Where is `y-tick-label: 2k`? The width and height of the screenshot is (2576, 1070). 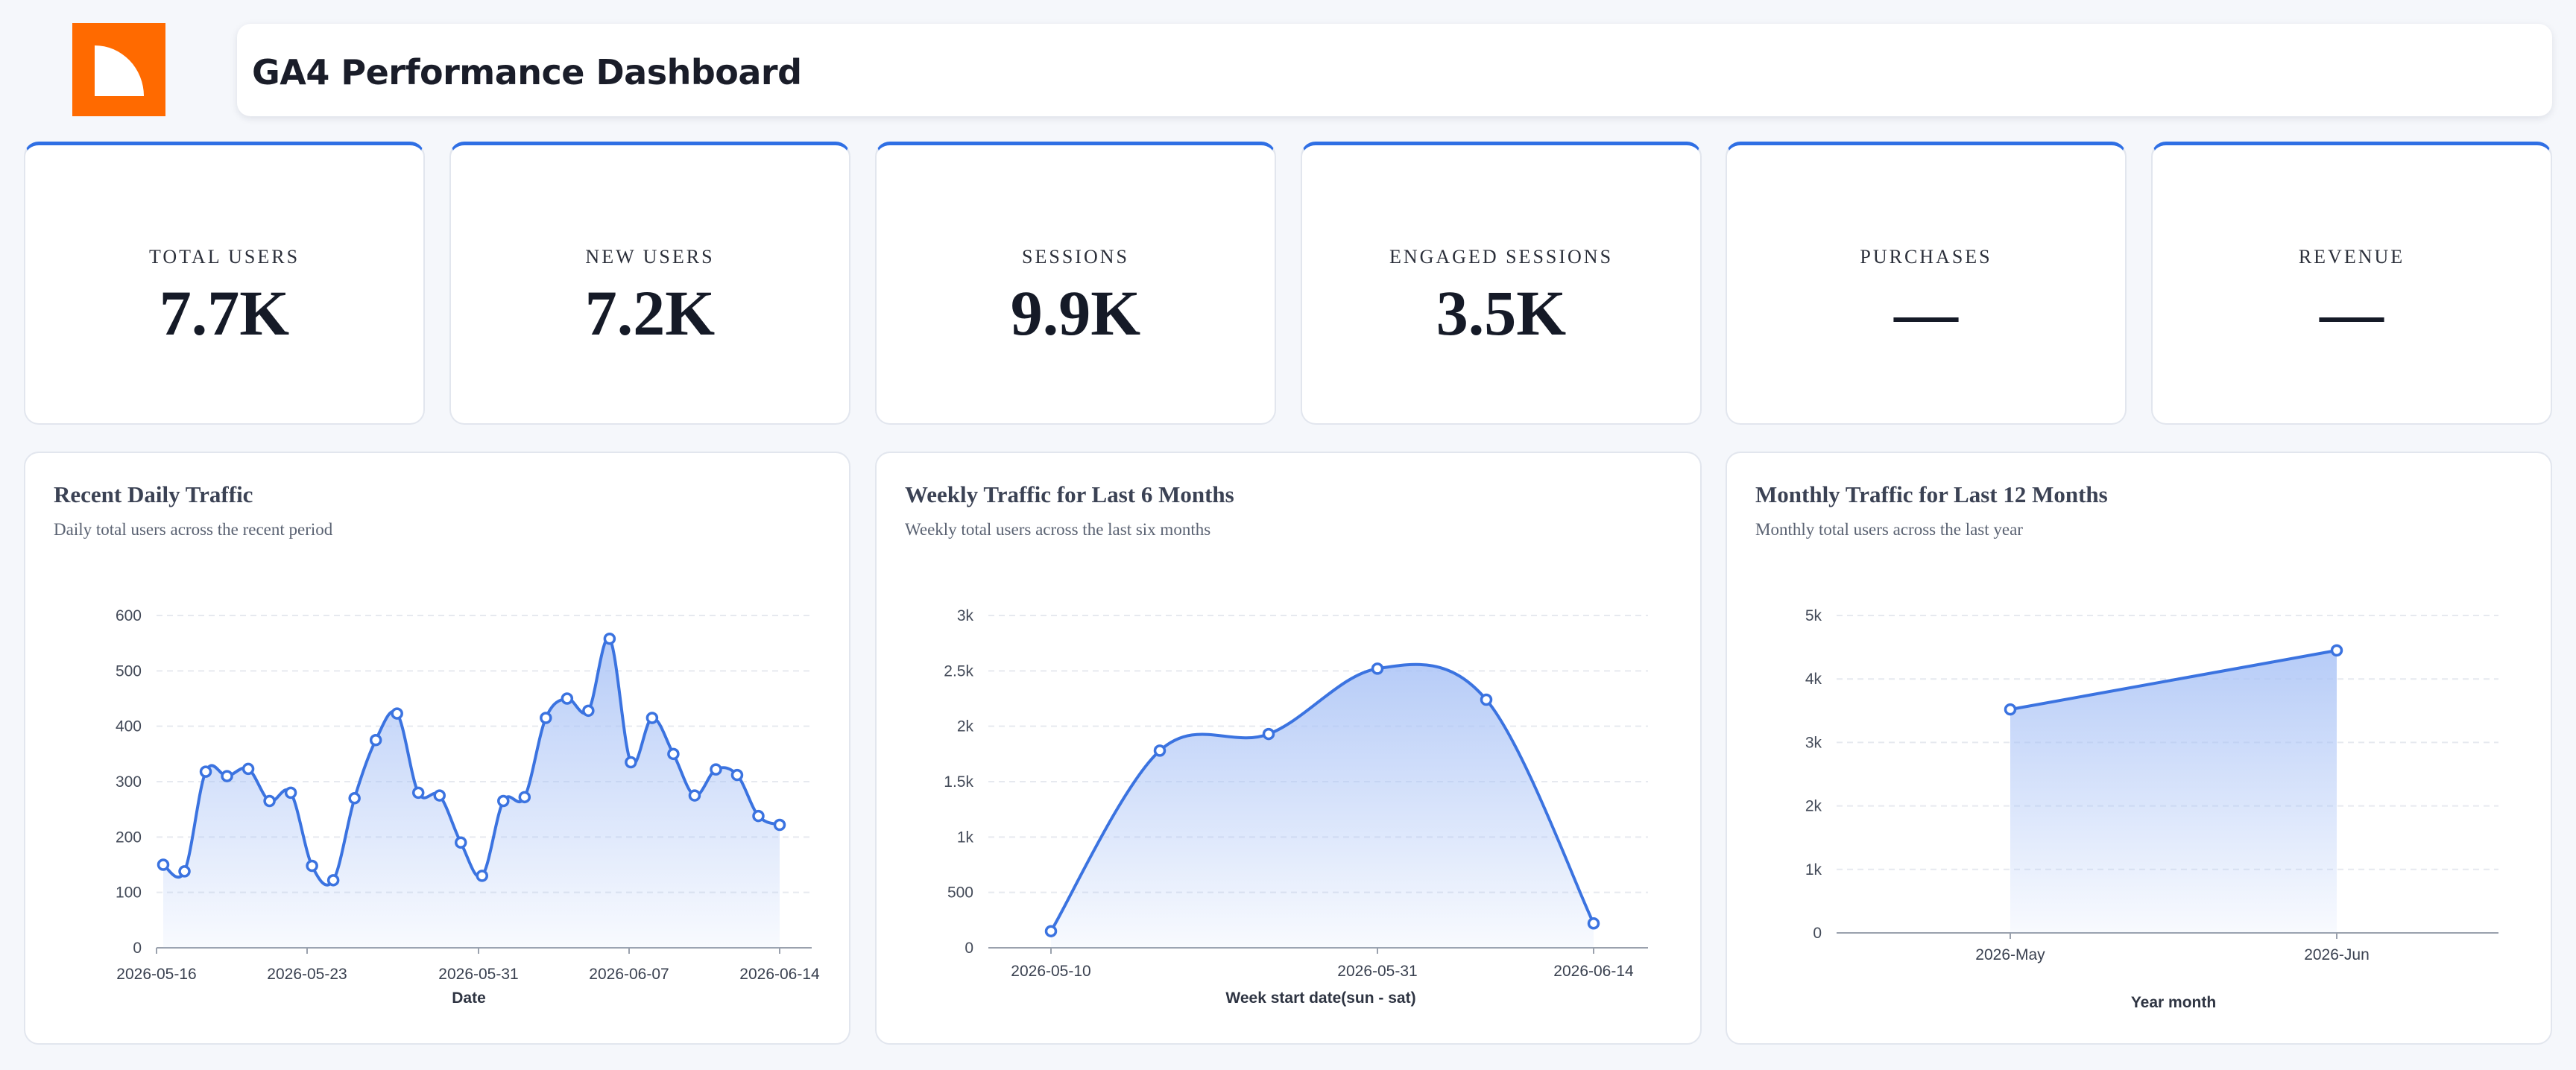 y-tick-label: 2k is located at coordinates (965, 726).